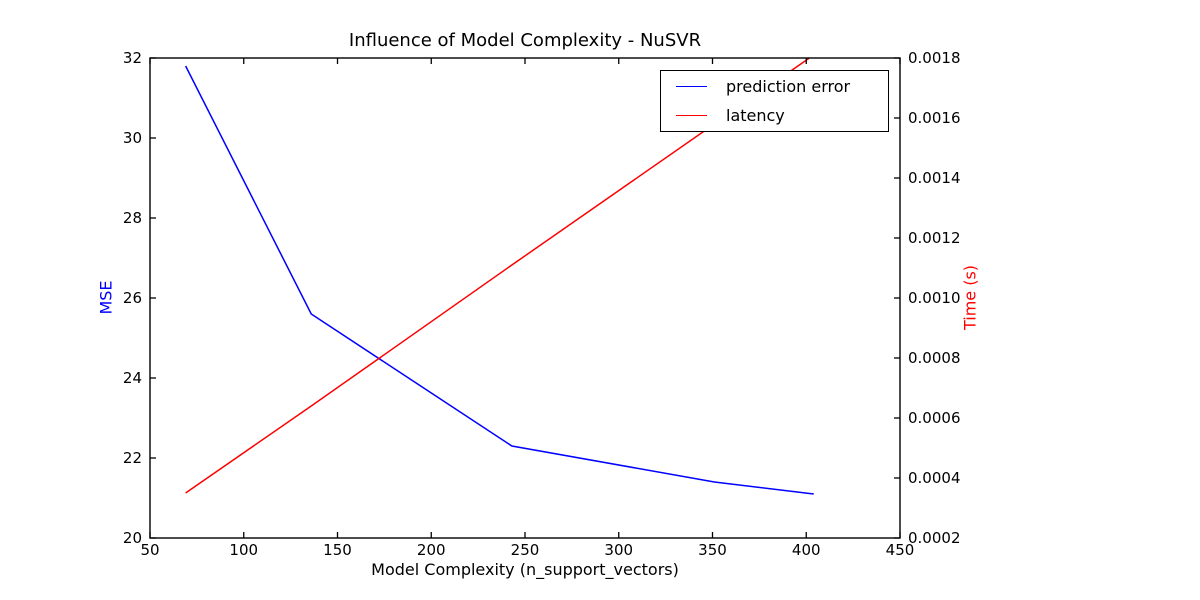 Image resolution: width=1200 pixels, height=600 pixels. I want to click on y-right-tick-label: 0.0002, so click(934, 538).